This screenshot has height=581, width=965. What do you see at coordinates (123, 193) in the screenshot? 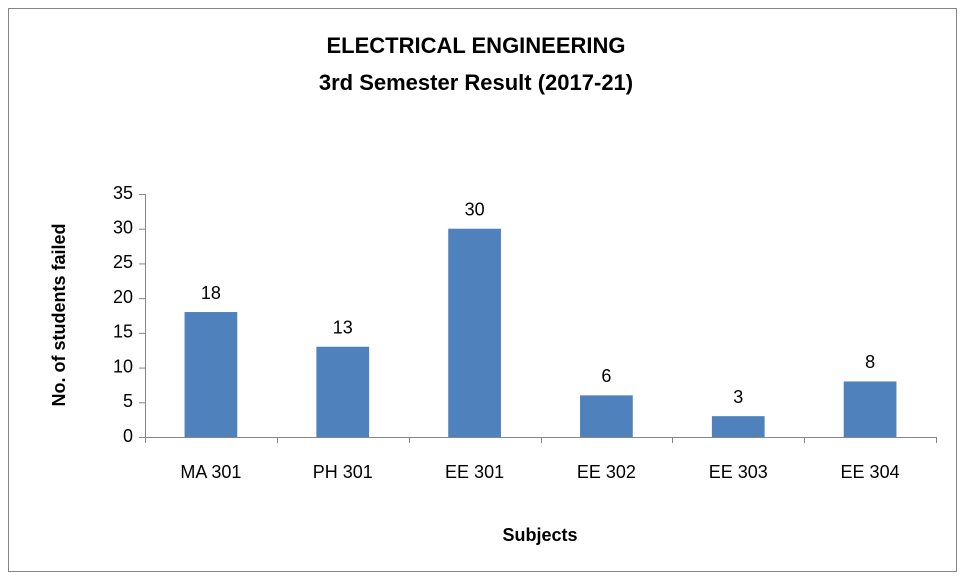
I see `y-tick-label: 35` at bounding box center [123, 193].